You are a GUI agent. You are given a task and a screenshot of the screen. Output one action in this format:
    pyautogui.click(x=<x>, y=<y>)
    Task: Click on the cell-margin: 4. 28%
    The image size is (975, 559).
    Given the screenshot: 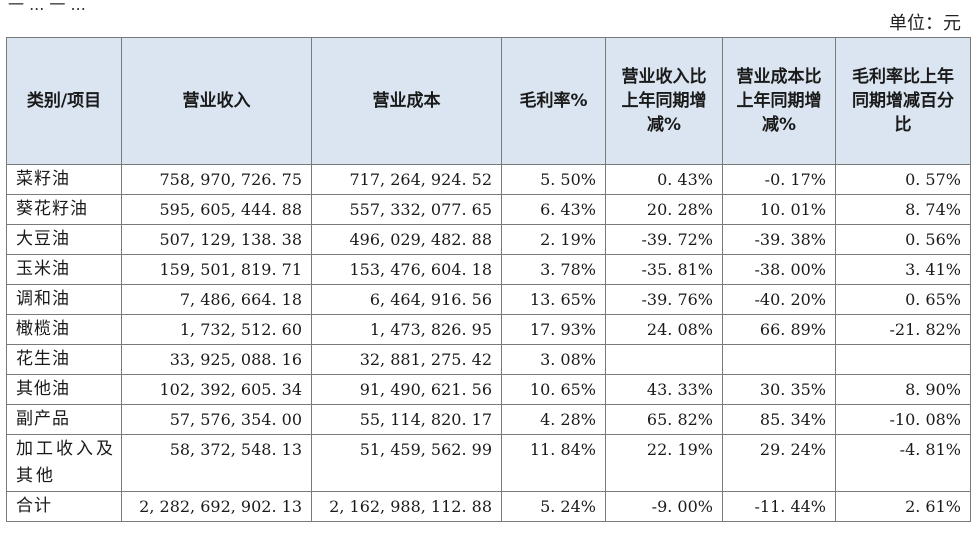 What is the action you would take?
    pyautogui.click(x=553, y=419)
    